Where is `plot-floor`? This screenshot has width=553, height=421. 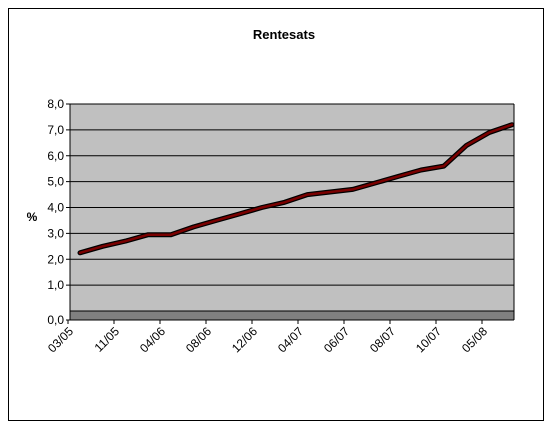
plot-floor is located at coordinates (292, 315).